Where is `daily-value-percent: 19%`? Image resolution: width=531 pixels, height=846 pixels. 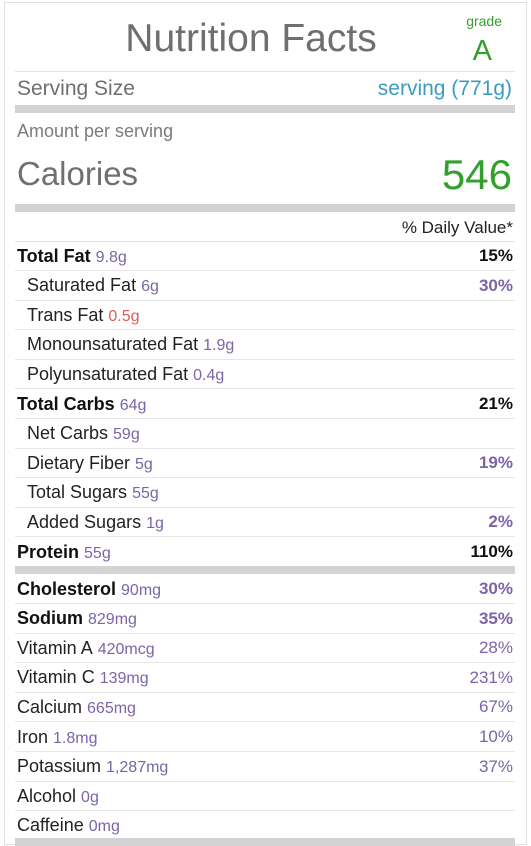
daily-value-percent: 19% is located at coordinates (495, 463).